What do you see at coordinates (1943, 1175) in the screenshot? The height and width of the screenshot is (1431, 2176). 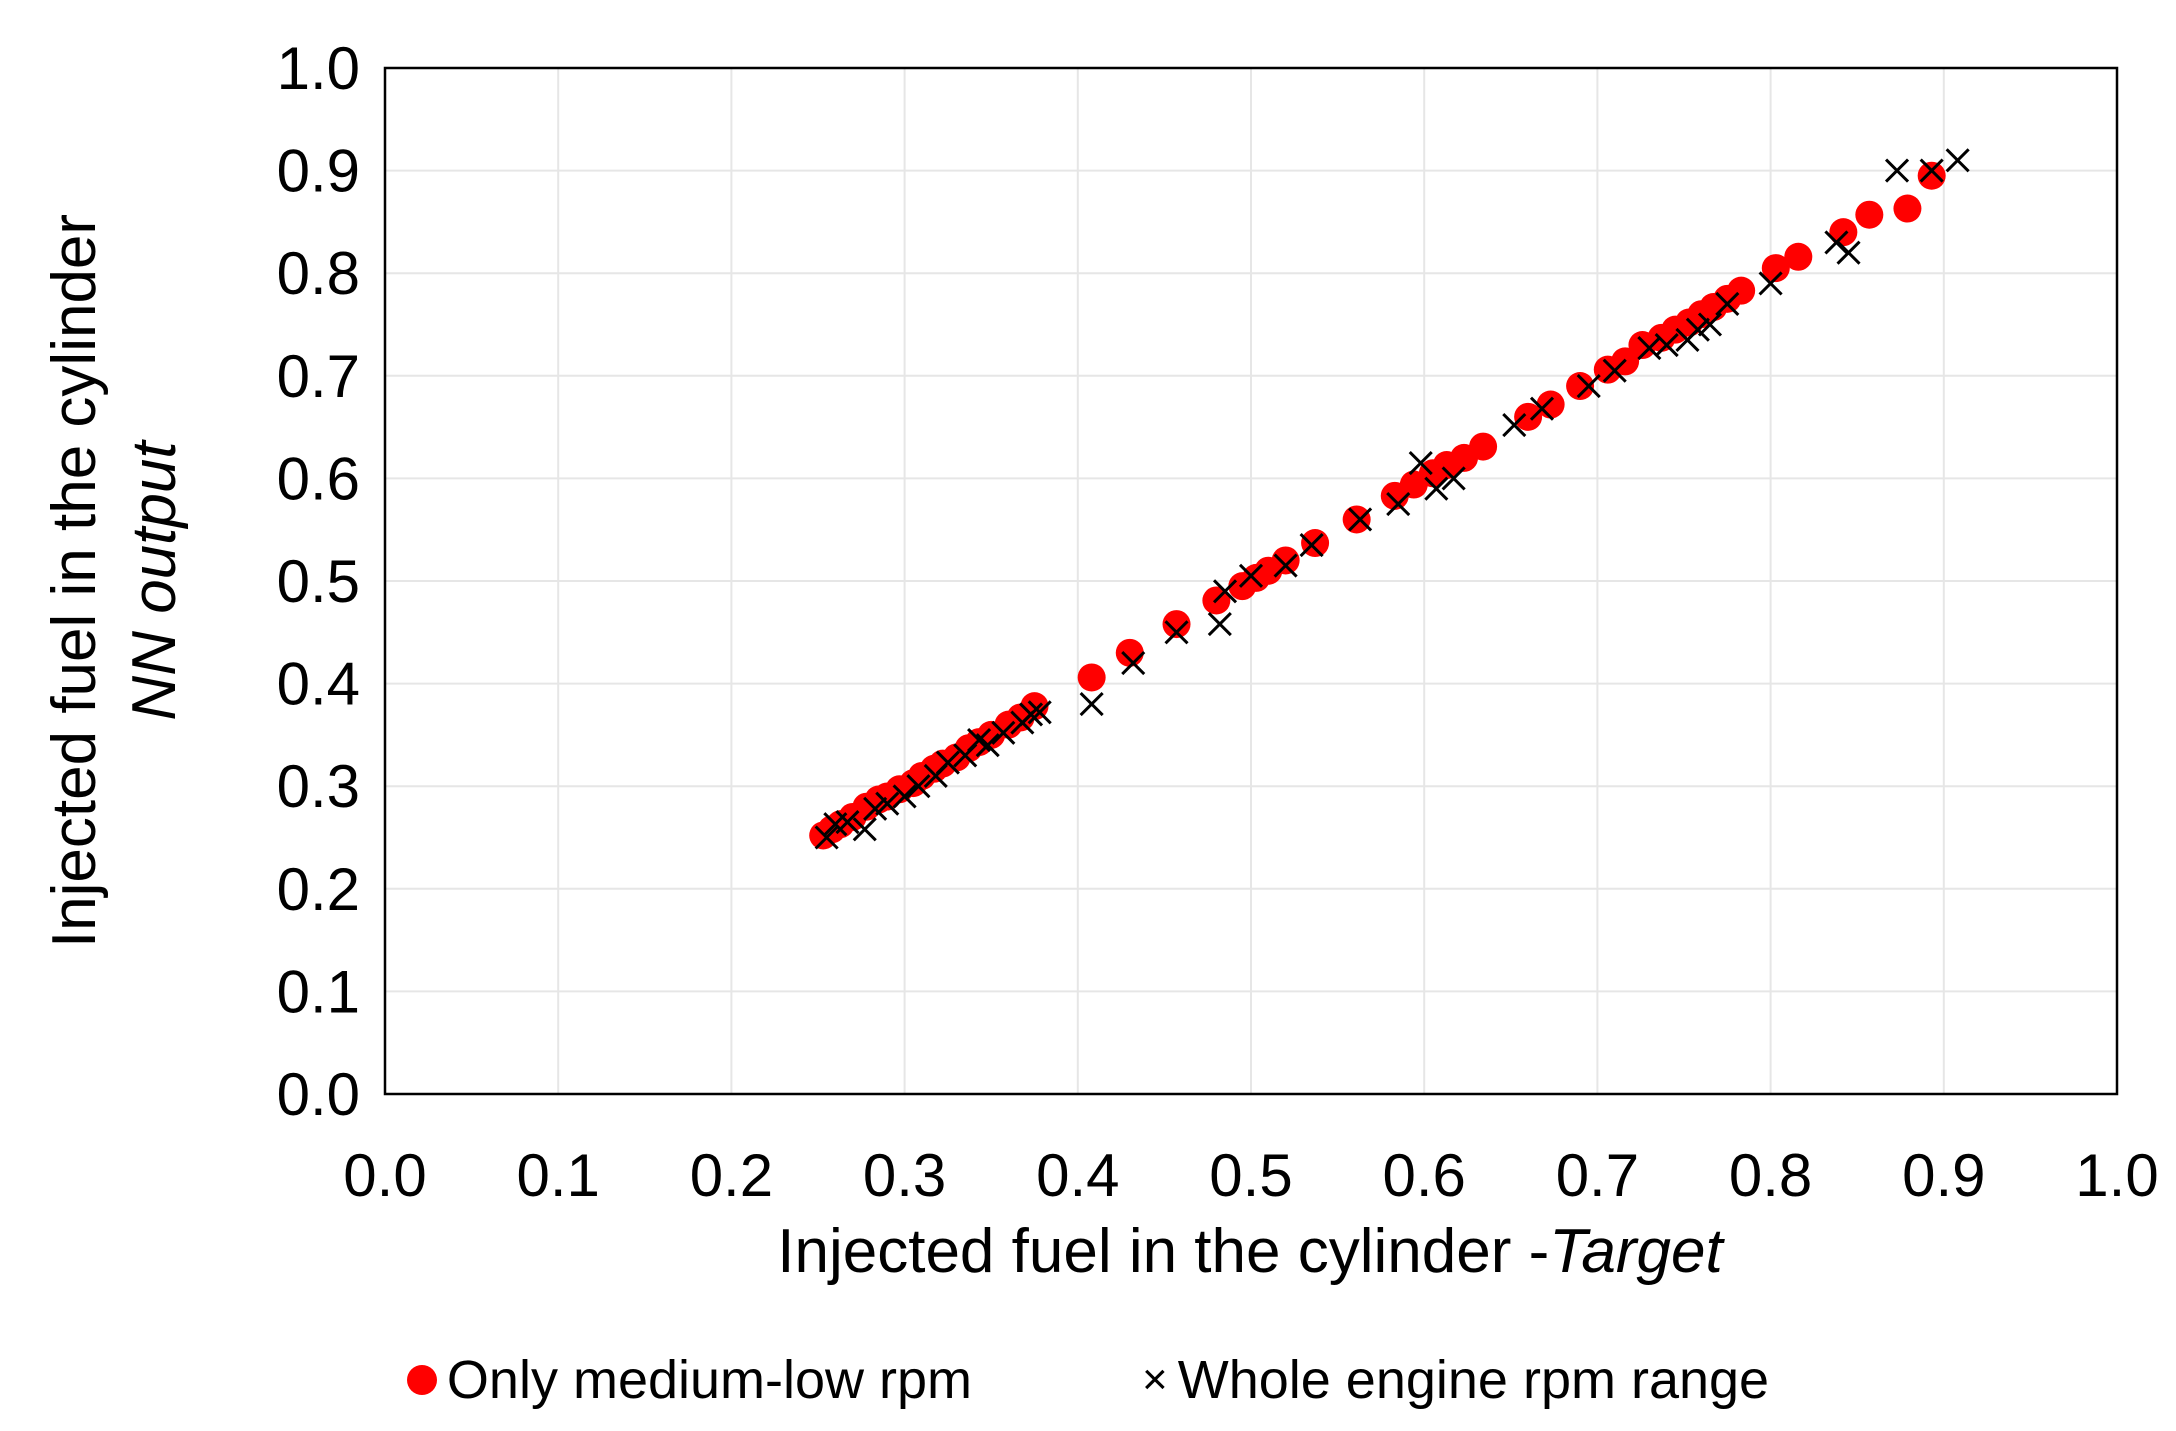 I see `x-tick-label: 0.9` at bounding box center [1943, 1175].